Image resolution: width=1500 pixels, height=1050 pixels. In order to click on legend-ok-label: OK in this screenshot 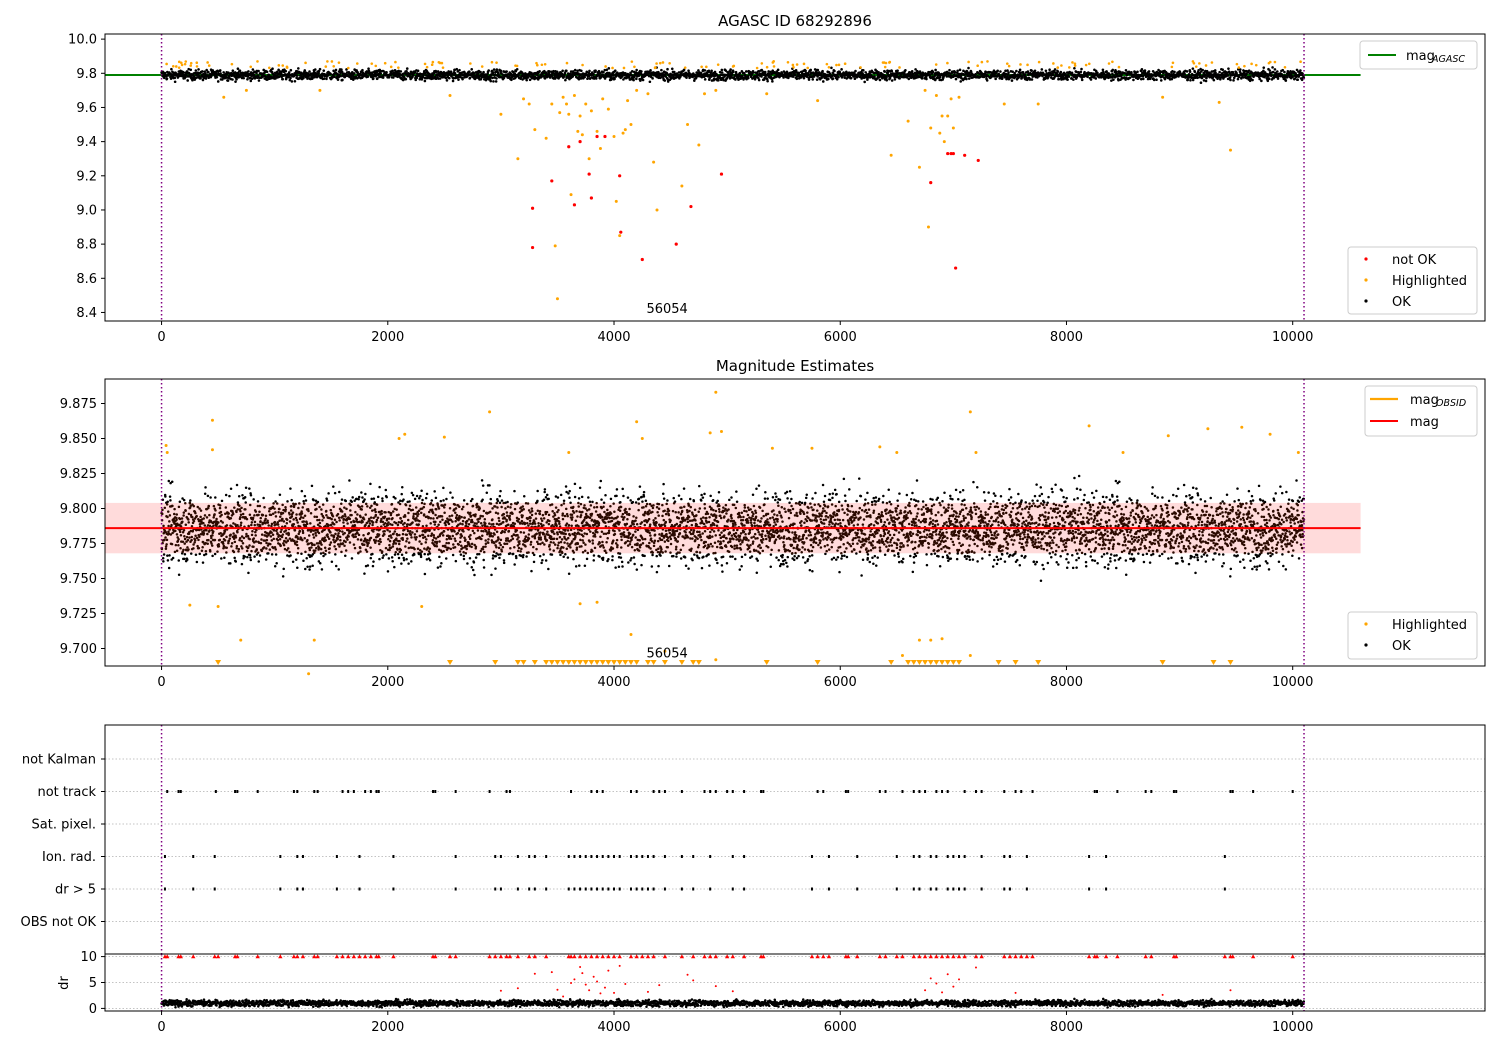, I will do `click(1401, 302)`.